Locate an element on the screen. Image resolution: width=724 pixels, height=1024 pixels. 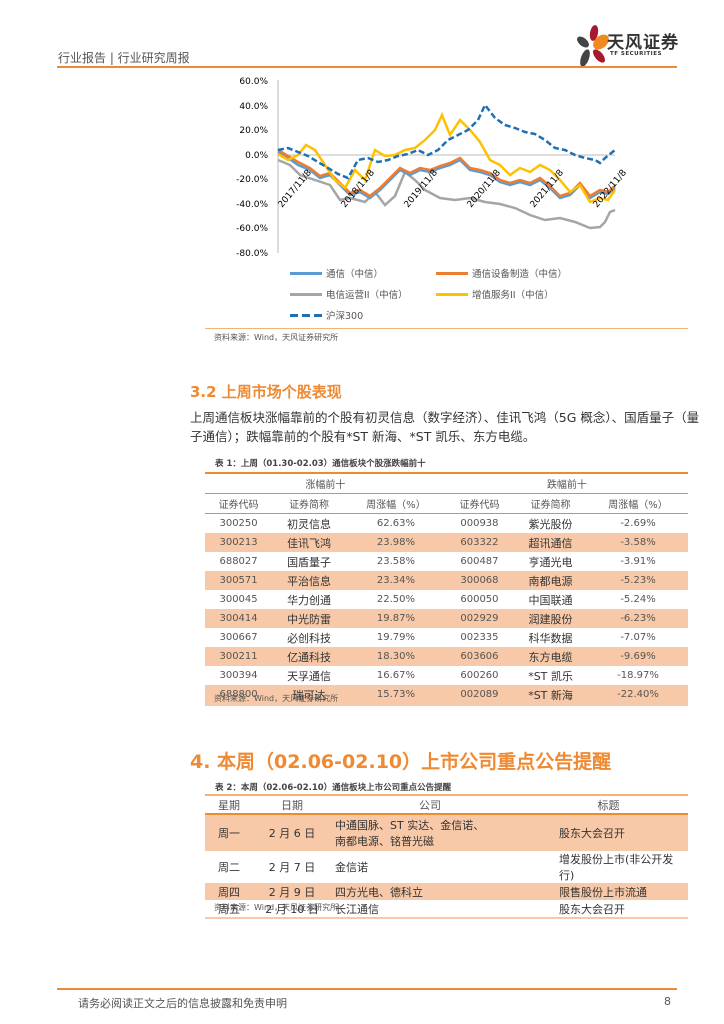
table1-source: 资料来源：Wind，天风证券研究所 is located at coordinates (276, 698).